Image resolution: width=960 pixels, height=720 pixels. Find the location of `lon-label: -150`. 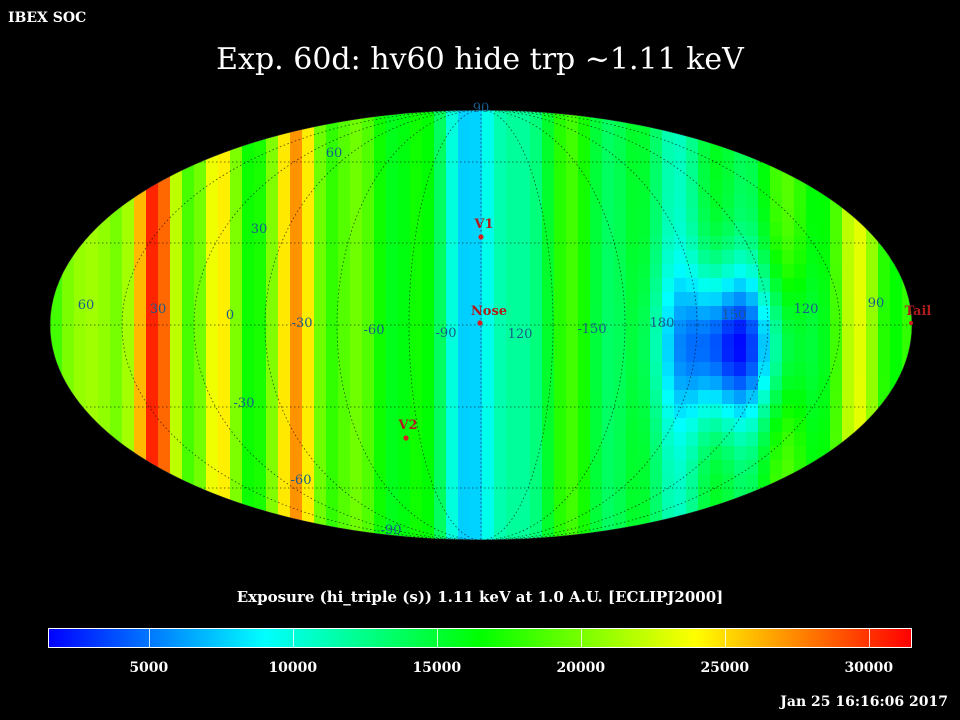

lon-label: -150 is located at coordinates (591, 329).